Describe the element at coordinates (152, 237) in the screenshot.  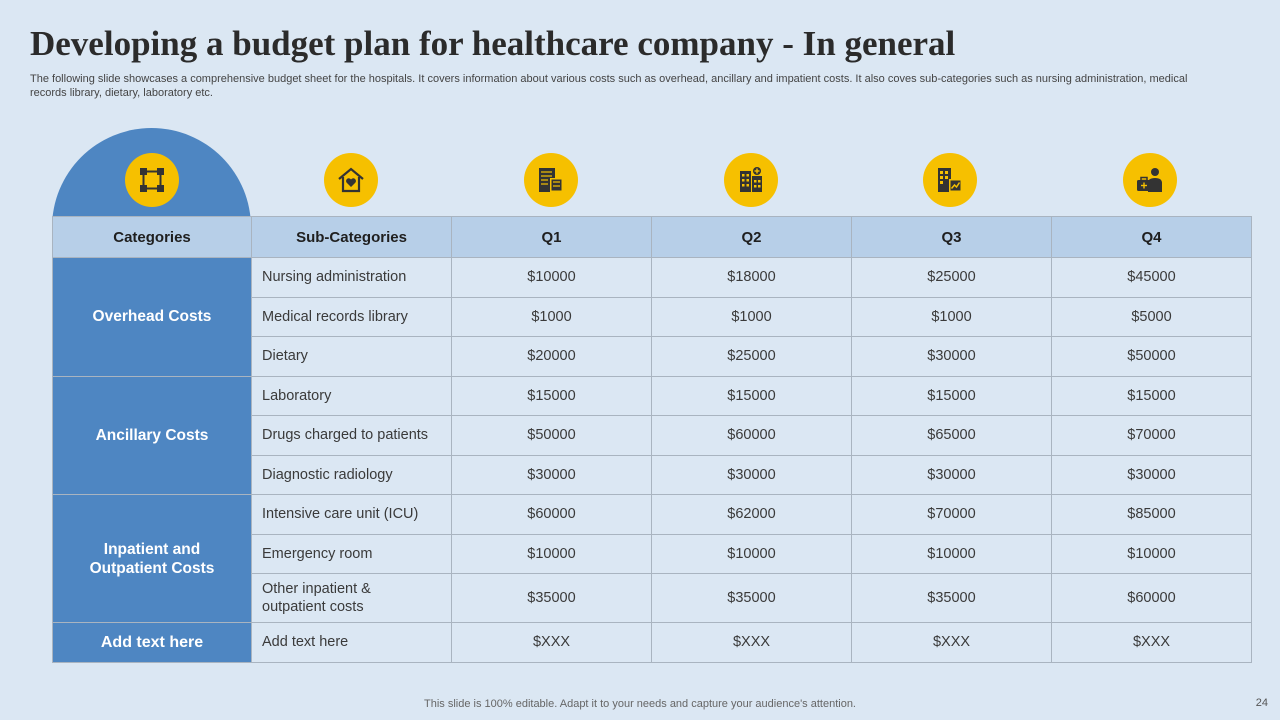
I see `header-categories: Categories` at that location.